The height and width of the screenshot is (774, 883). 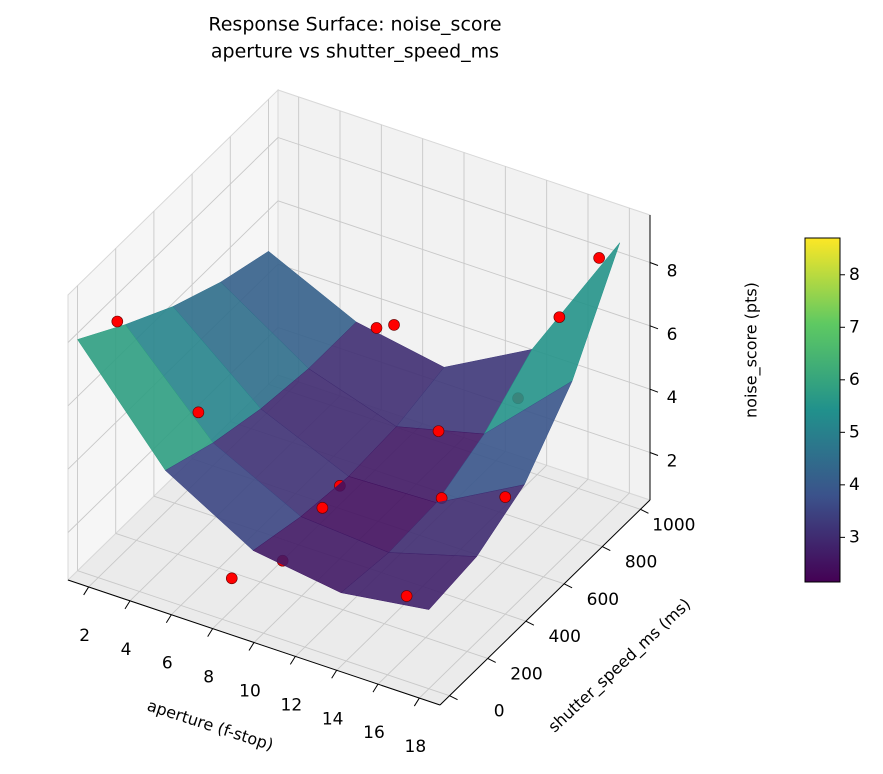 What do you see at coordinates (167, 664) in the screenshot?
I see `x-tick-label: 6` at bounding box center [167, 664].